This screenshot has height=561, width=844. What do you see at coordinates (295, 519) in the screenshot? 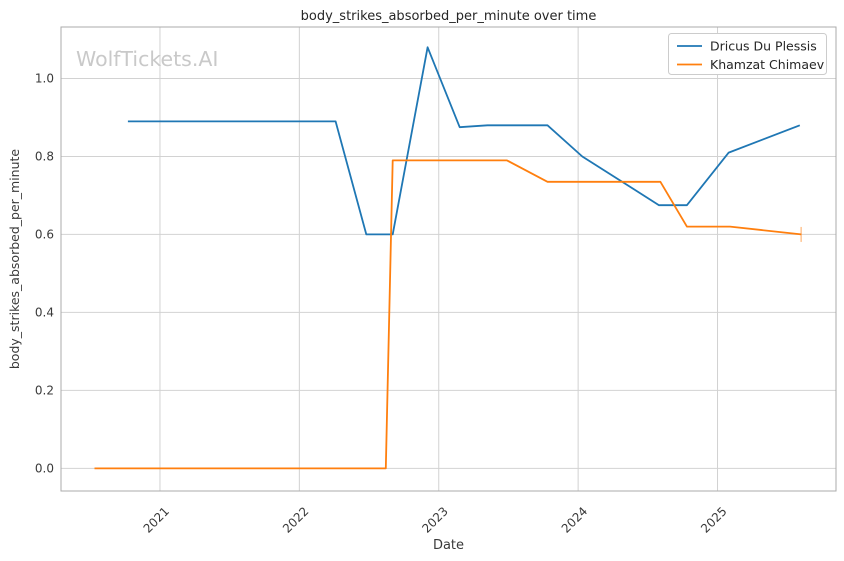
I see `x-tick-label: 2022` at bounding box center [295, 519].